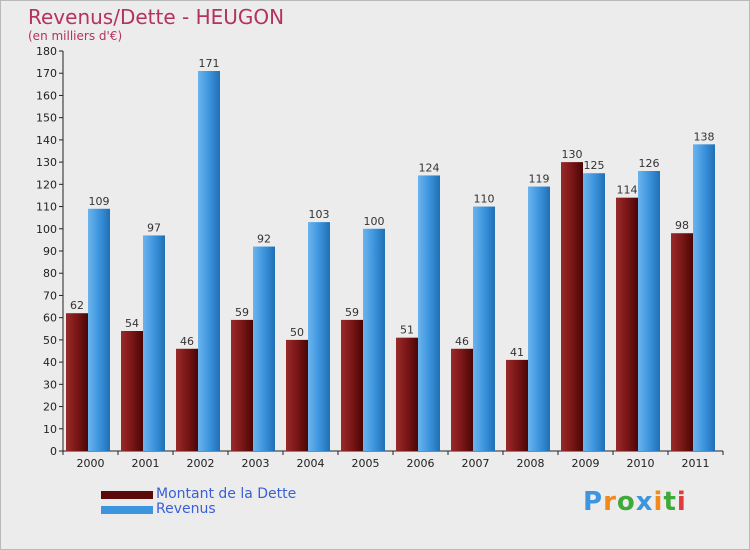  Describe the element at coordinates (476, 463) in the screenshot. I see `x-tick-label: 2007` at that location.